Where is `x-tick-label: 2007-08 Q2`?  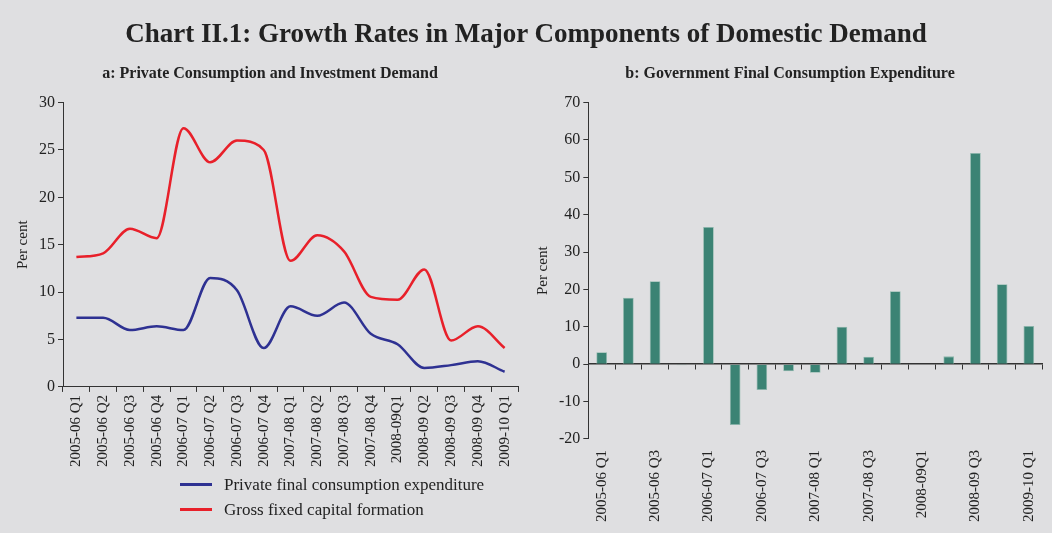 x-tick-label: 2007-08 Q2 is located at coordinates (316, 430).